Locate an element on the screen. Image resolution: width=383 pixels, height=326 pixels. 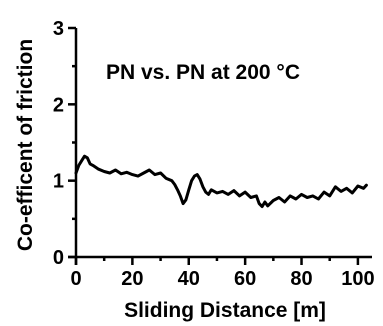
x-tick-label: 80 is located at coordinates (301, 279).